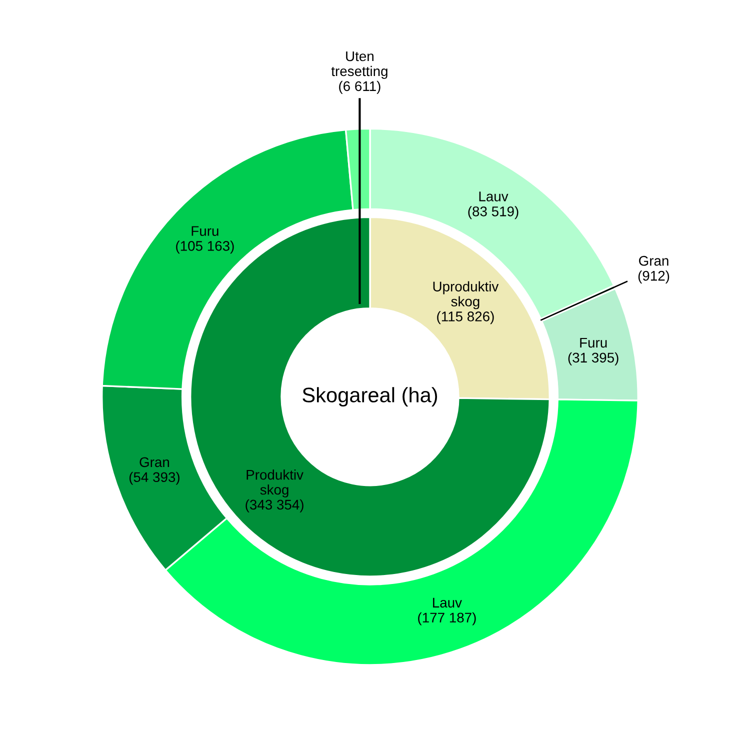 The width and height of the screenshot is (740, 740). Describe the element at coordinates (370, 397) in the screenshot. I see `text: Skogareal (ha)` at that location.